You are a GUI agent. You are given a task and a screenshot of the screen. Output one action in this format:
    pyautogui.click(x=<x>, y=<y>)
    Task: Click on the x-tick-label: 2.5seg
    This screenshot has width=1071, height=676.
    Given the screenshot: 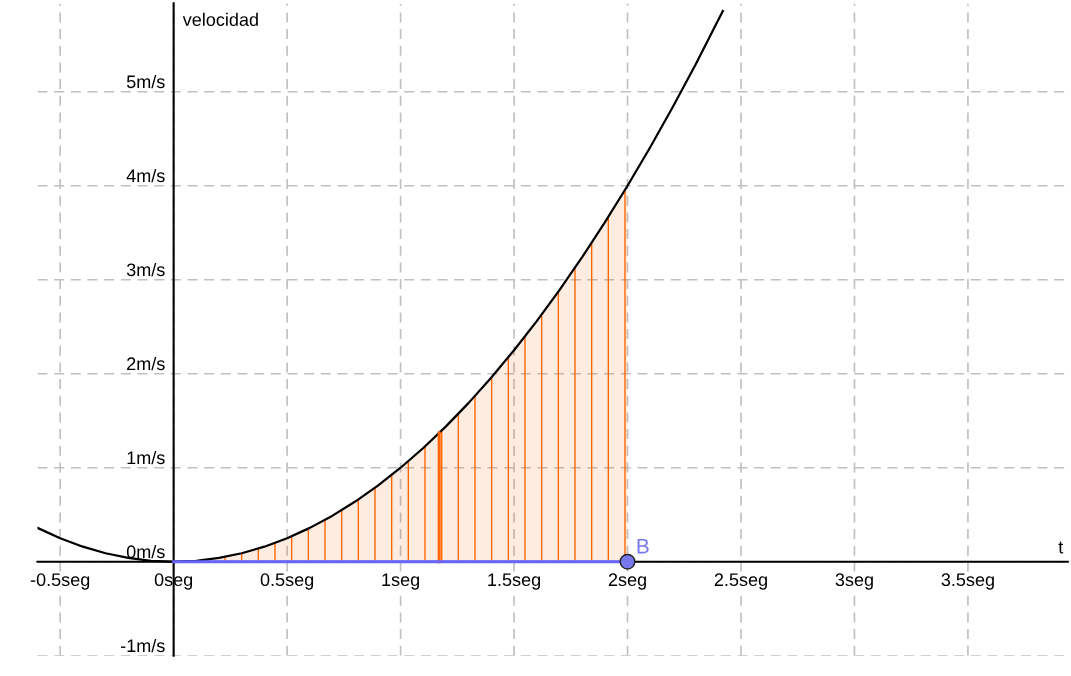 What is the action you would take?
    pyautogui.click(x=740, y=581)
    